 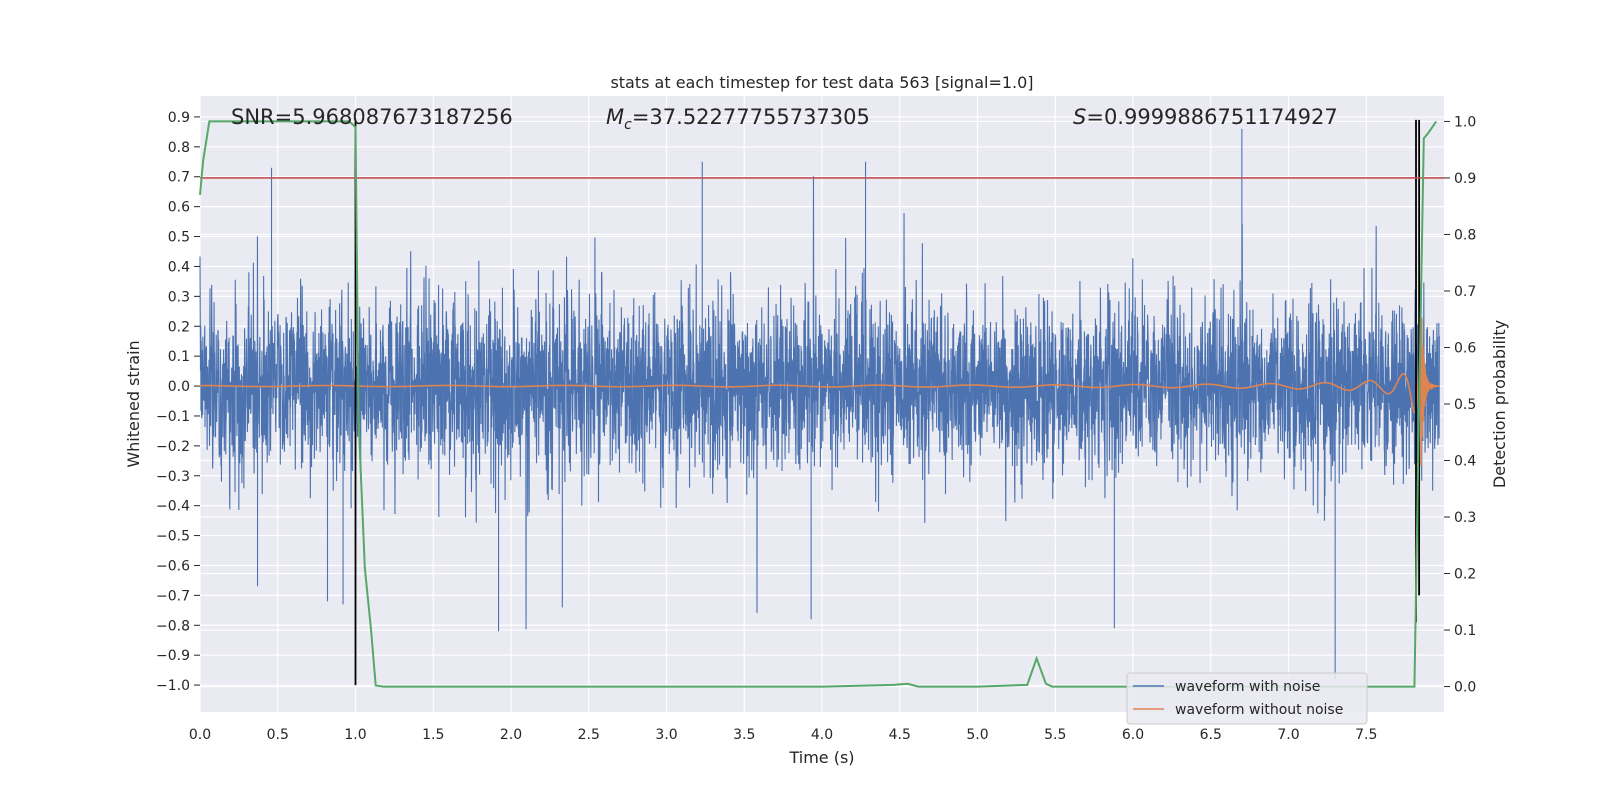 I want to click on x-tick-label: 2.0, so click(x=511, y=735).